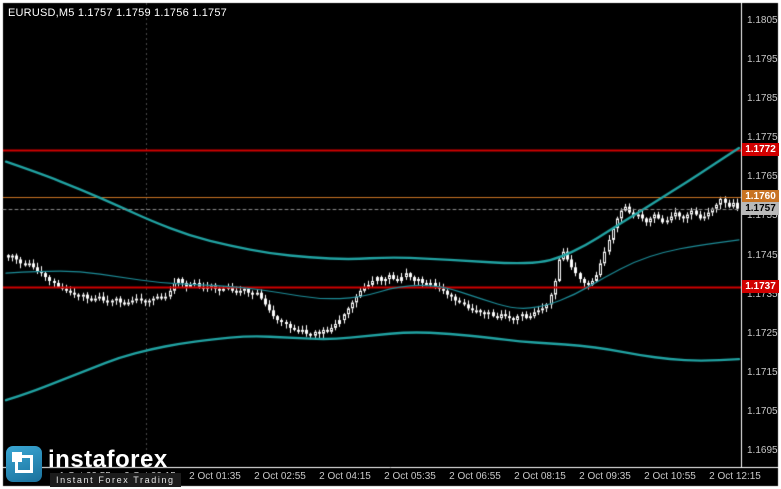 This screenshot has width=781, height=489. Describe the element at coordinates (762, 138) in the screenshot. I see `price-scale-label: 1.1775` at that location.